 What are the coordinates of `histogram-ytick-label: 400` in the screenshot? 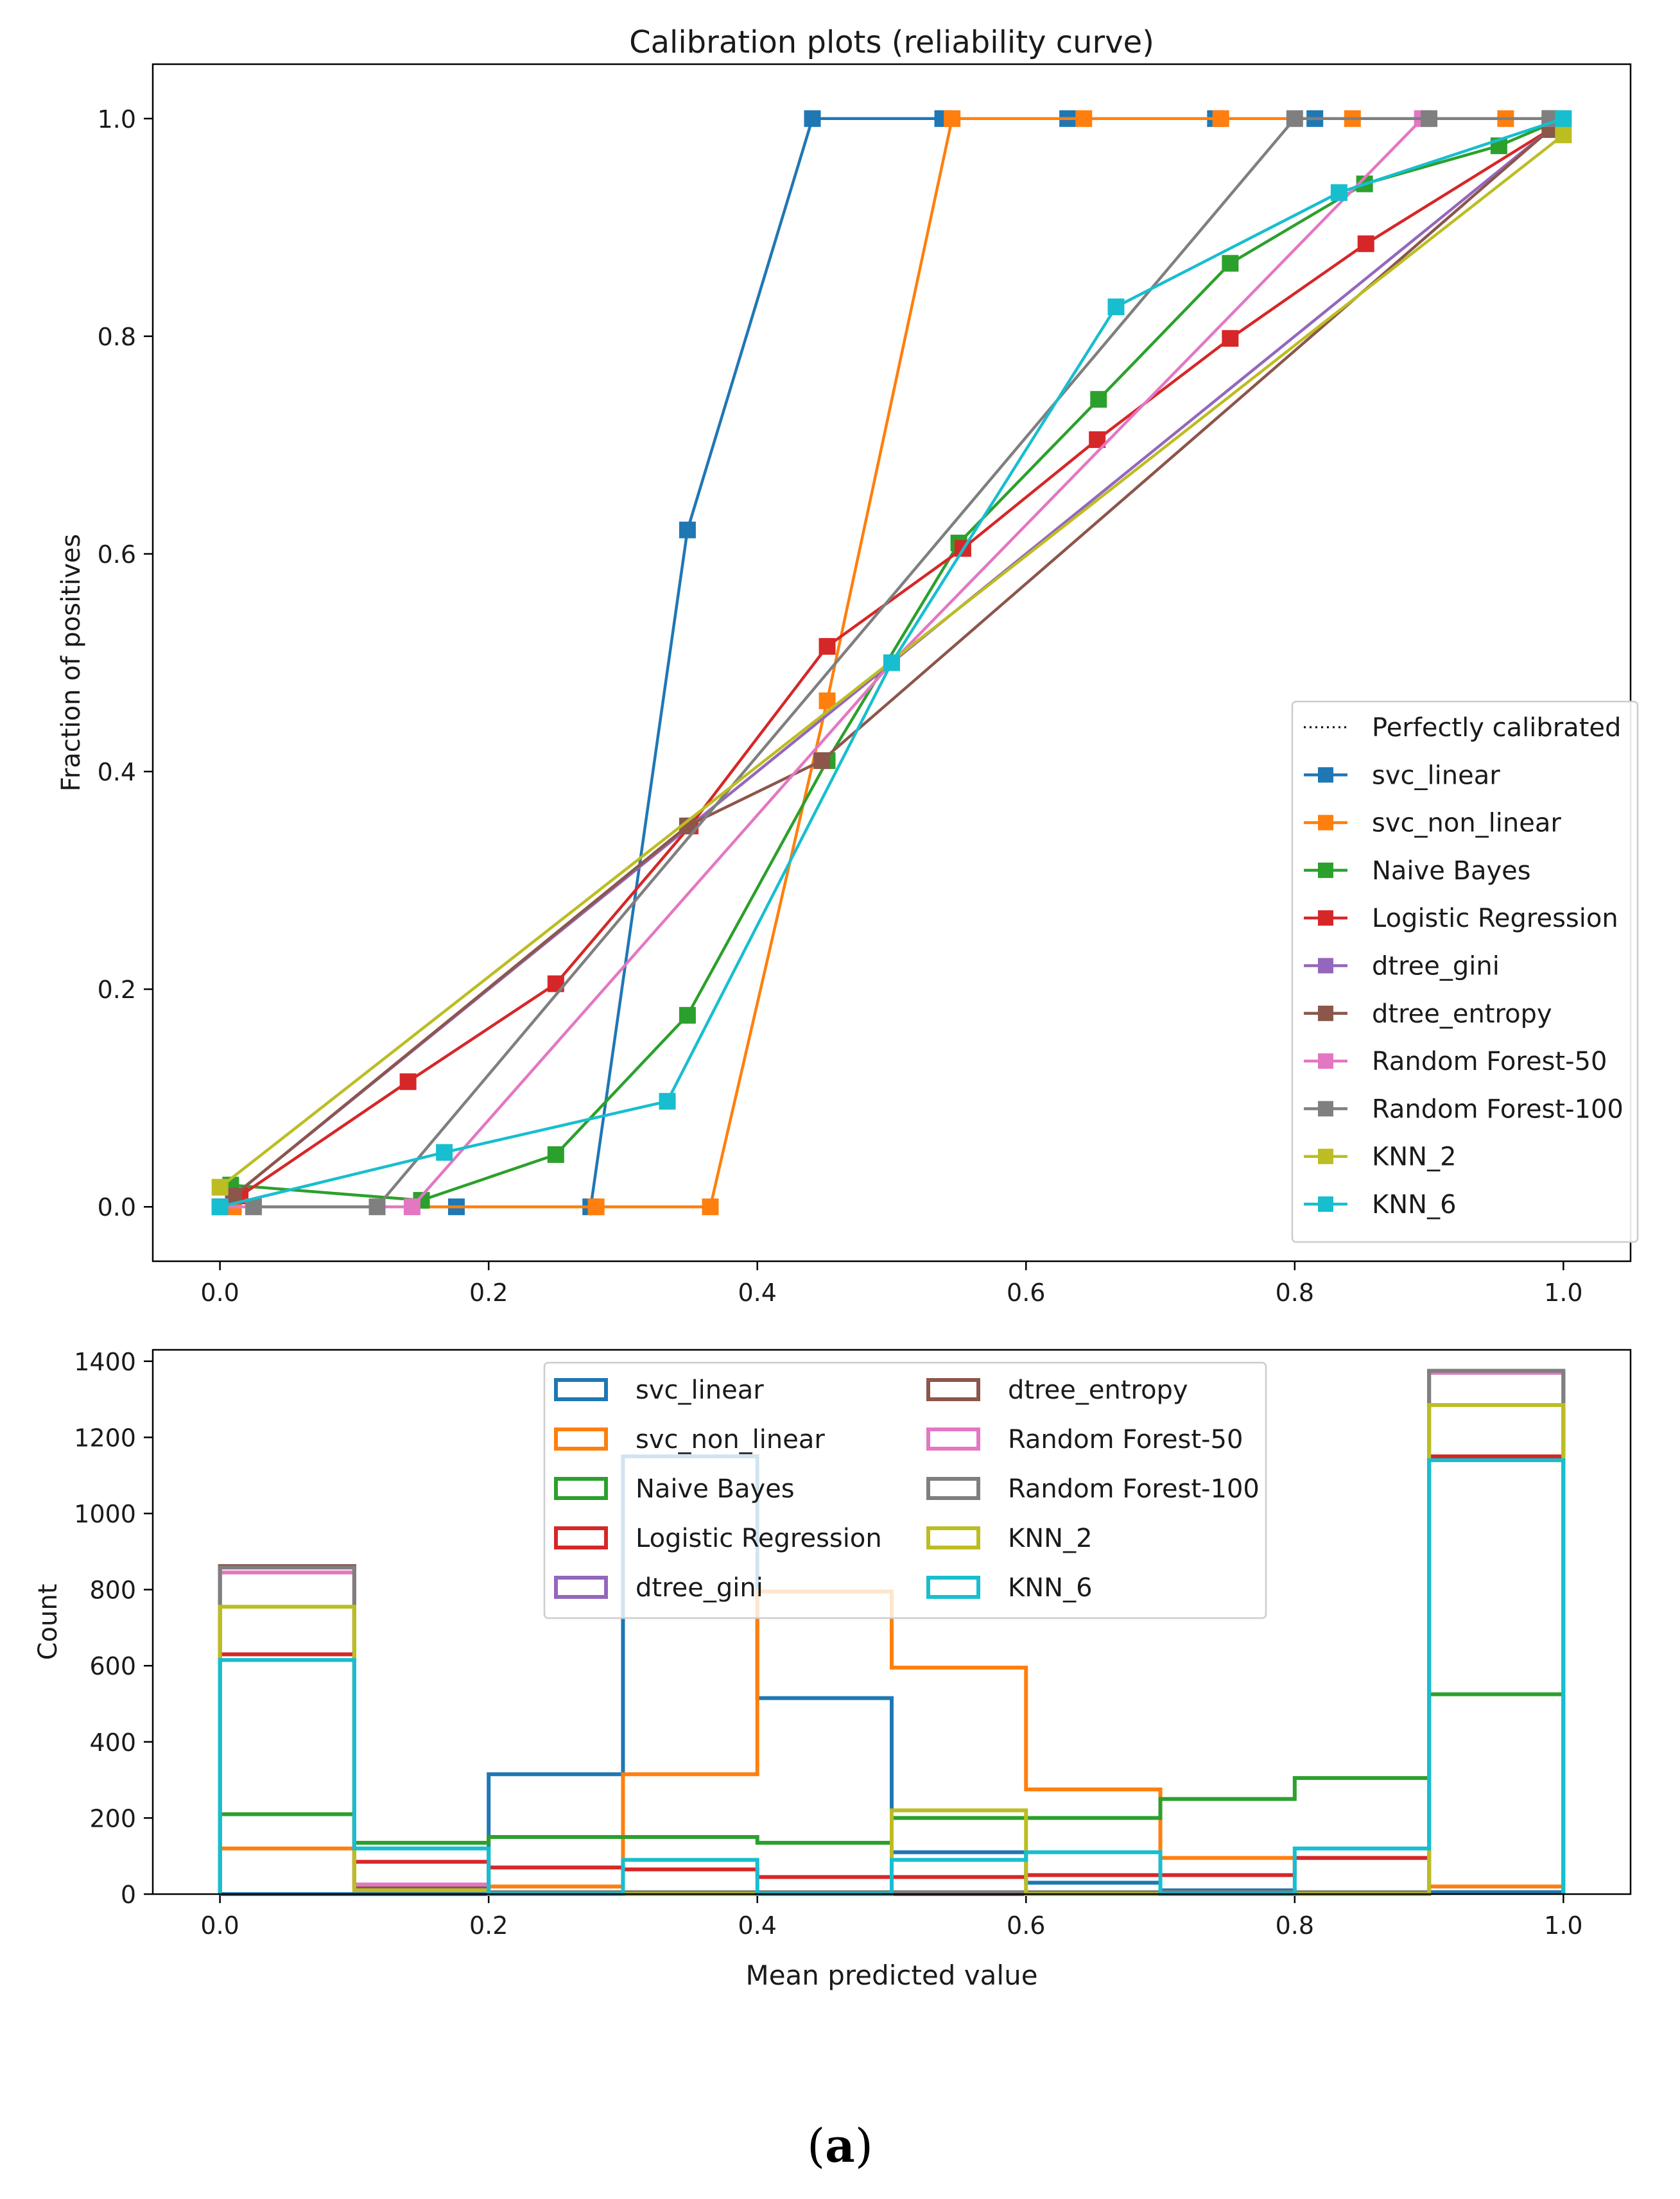 It's located at (113, 1743).